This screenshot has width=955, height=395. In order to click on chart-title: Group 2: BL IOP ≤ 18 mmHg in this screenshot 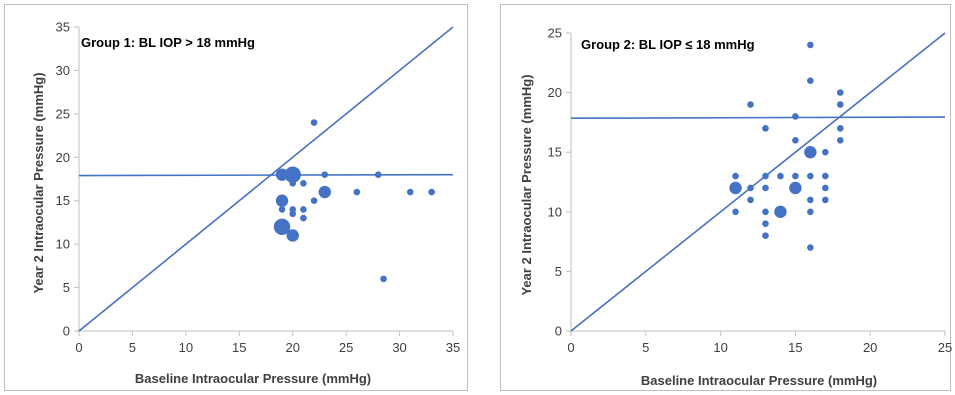, I will do `click(668, 44)`.